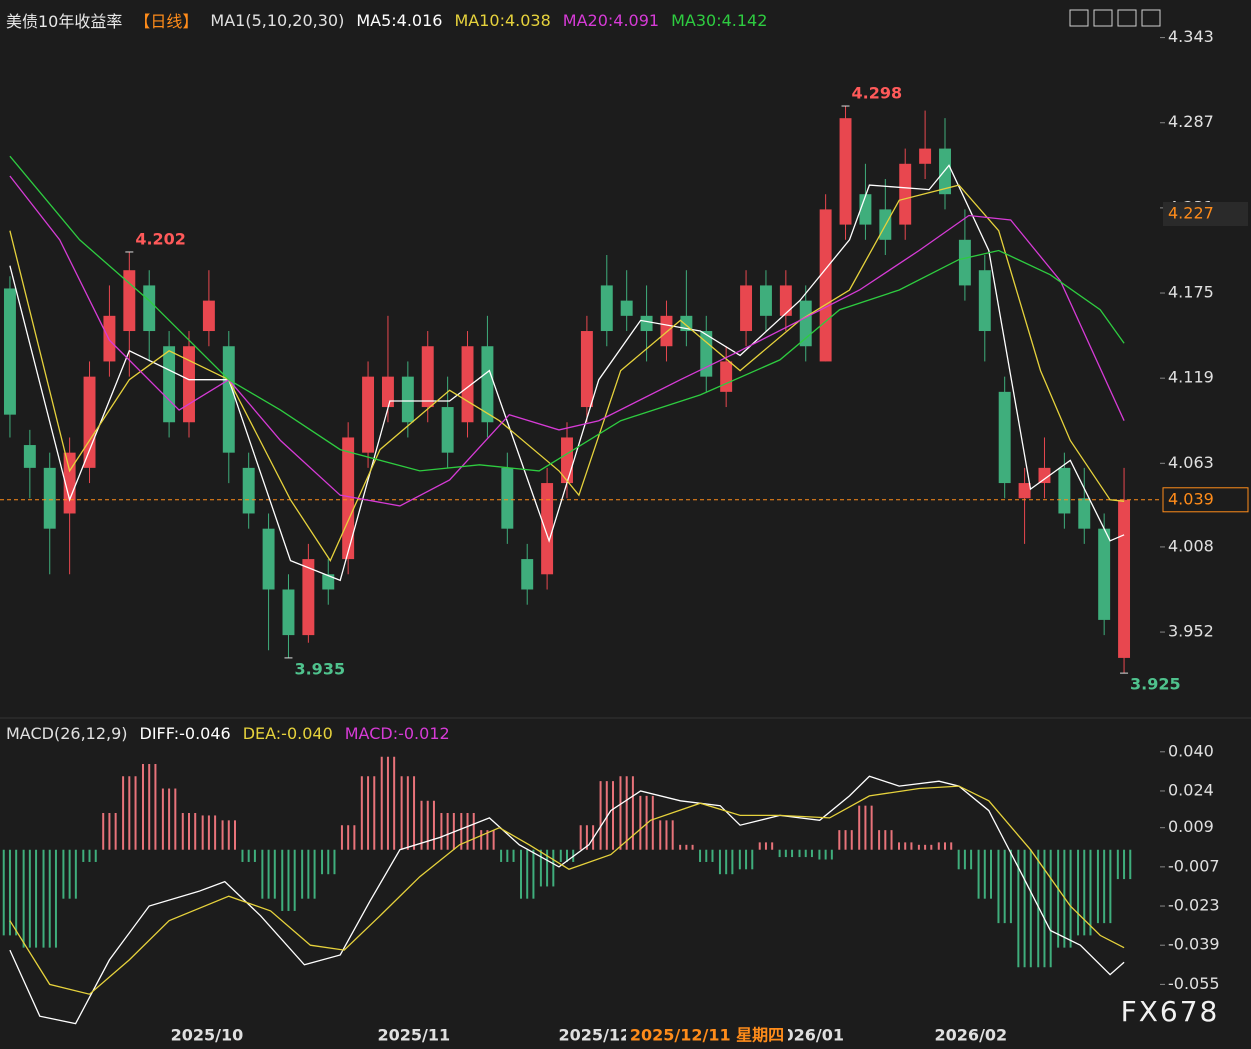 The height and width of the screenshot is (1049, 1251). What do you see at coordinates (1155, 684) in the screenshot?
I see `extreme-label: 3.925` at bounding box center [1155, 684].